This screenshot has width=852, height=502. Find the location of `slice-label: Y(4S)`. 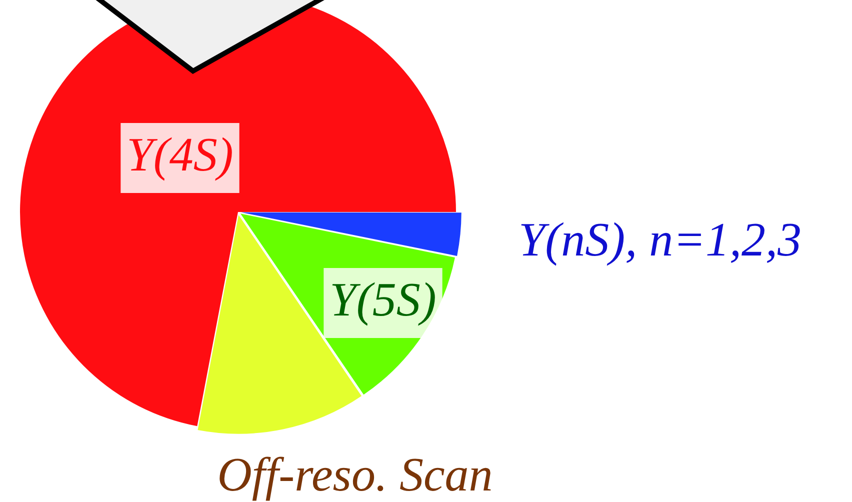

slice-label: Y(4S) is located at coordinates (180, 155).